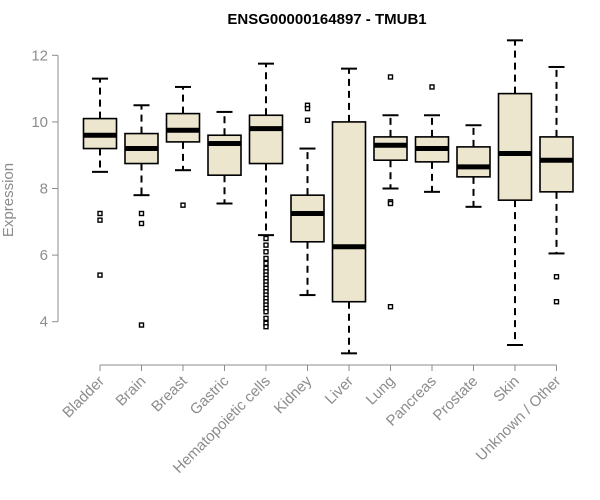  I want to click on x-tick-label: Bladder, so click(83, 397).